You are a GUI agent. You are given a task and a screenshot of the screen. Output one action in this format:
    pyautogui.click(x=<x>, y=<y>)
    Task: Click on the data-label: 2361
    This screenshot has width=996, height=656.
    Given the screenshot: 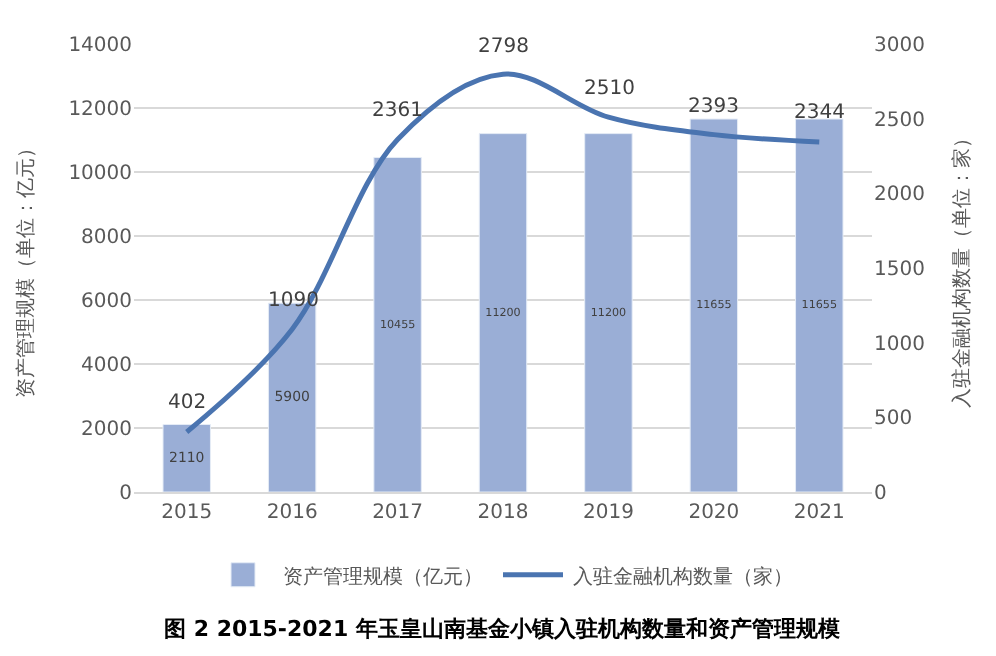 What is the action you would take?
    pyautogui.click(x=397, y=111)
    